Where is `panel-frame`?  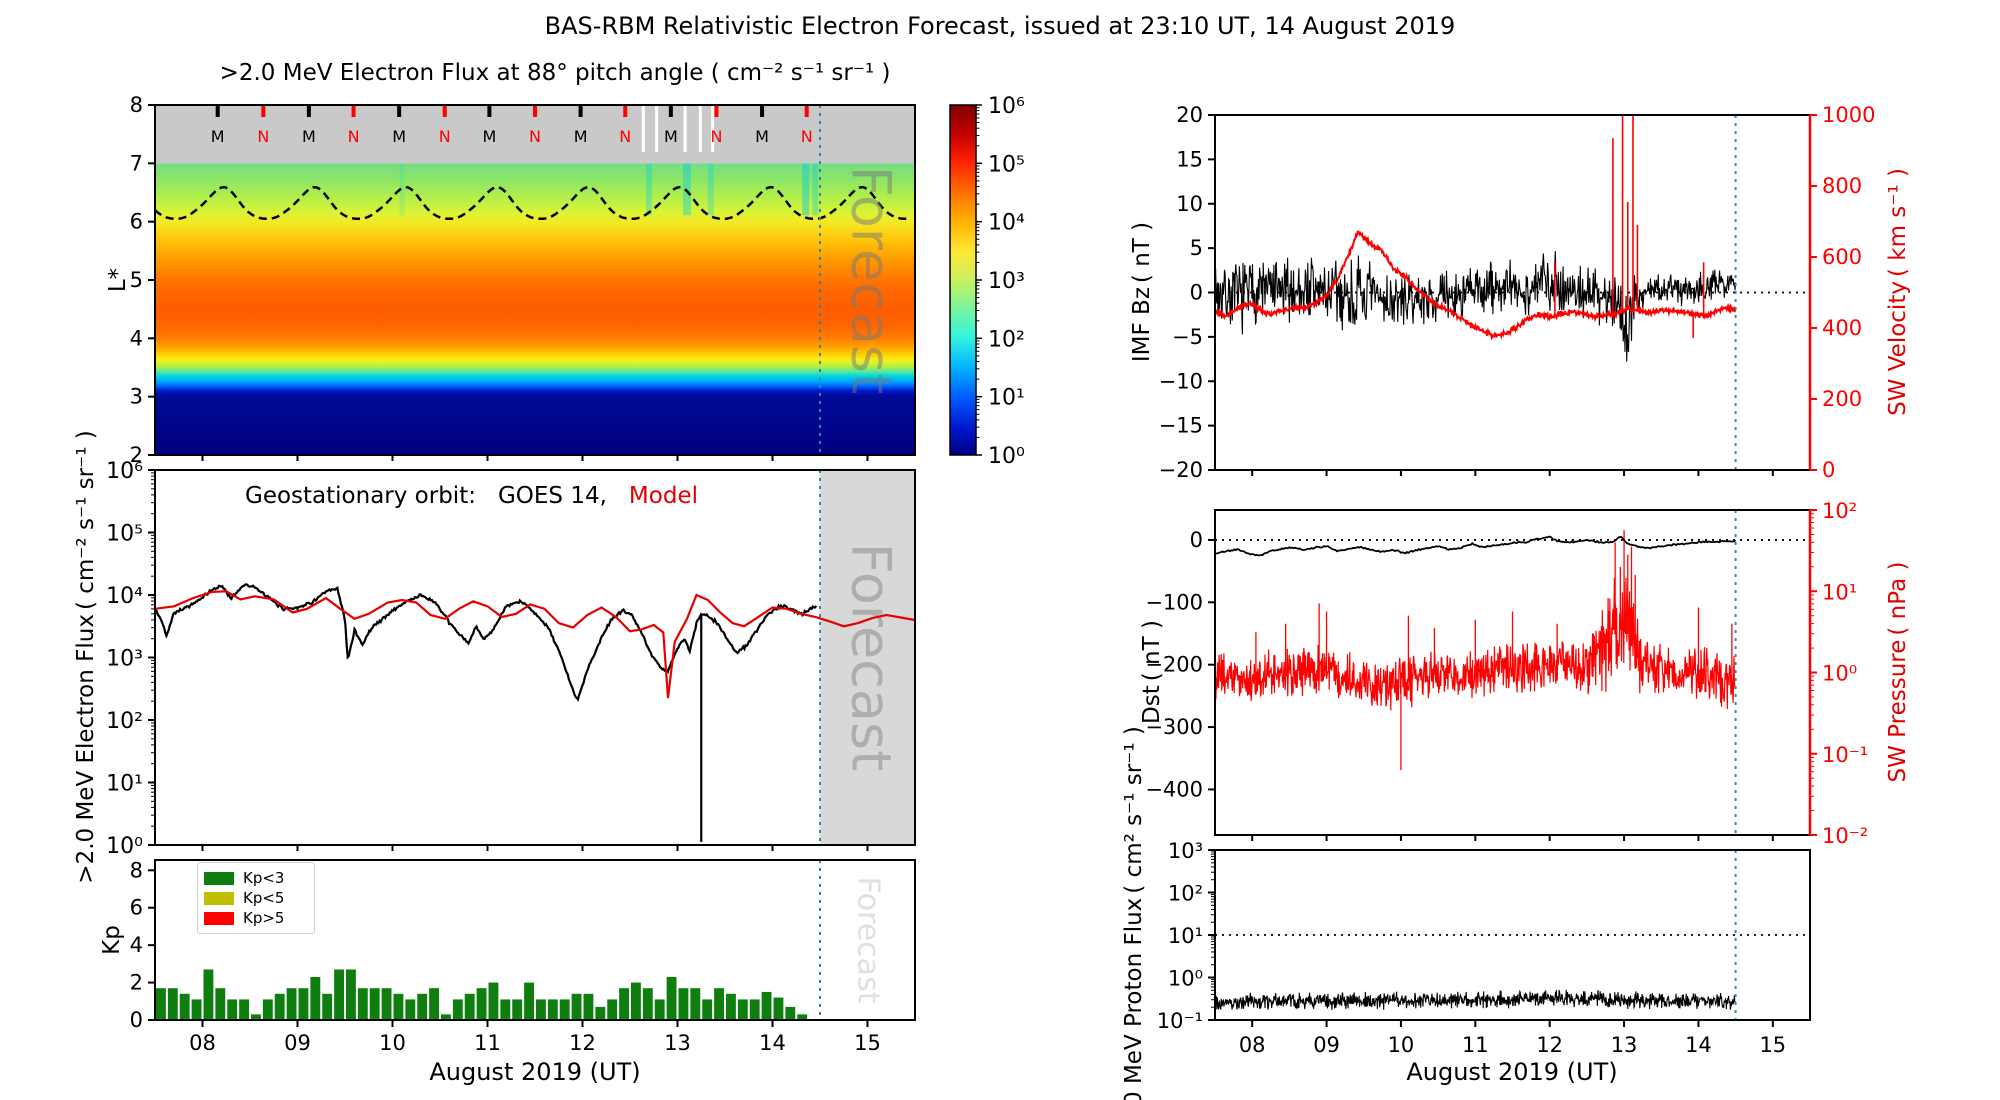 panel-frame is located at coordinates (535, 657).